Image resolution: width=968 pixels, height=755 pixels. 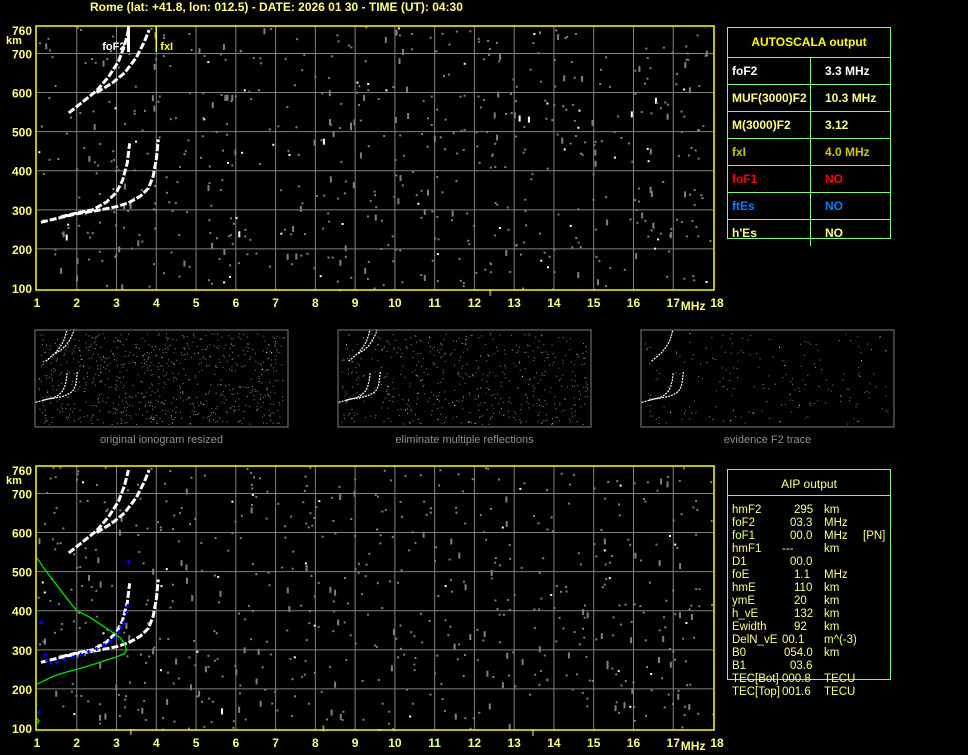 I want to click on y-tick-label: 100, so click(x=22, y=289).